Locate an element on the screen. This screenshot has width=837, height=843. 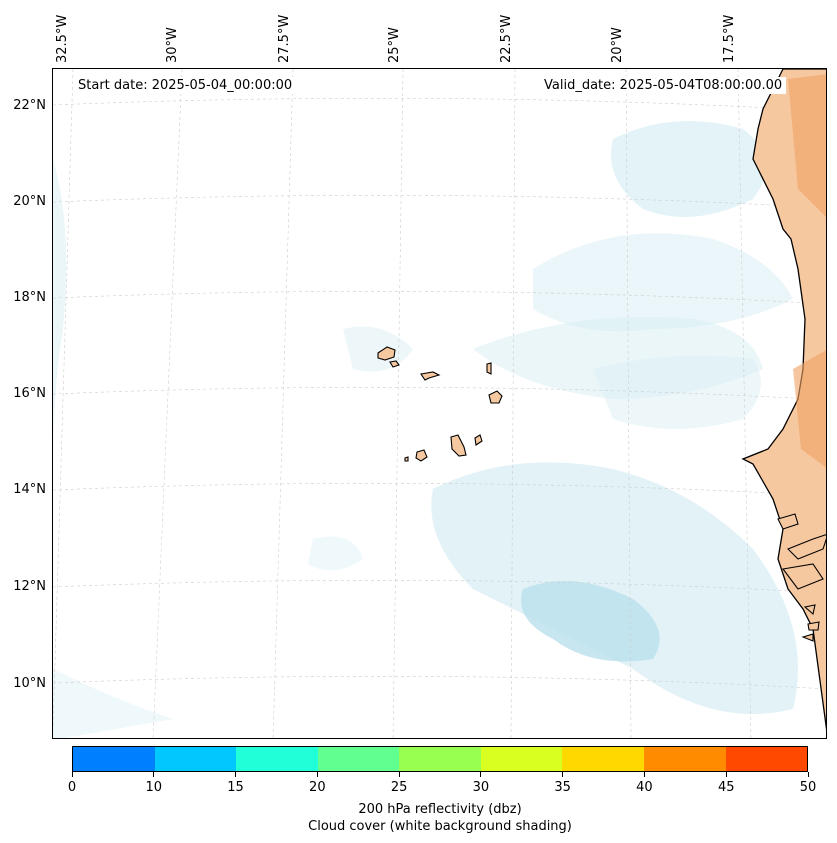
africa-landmass is located at coordinates (783, 400).